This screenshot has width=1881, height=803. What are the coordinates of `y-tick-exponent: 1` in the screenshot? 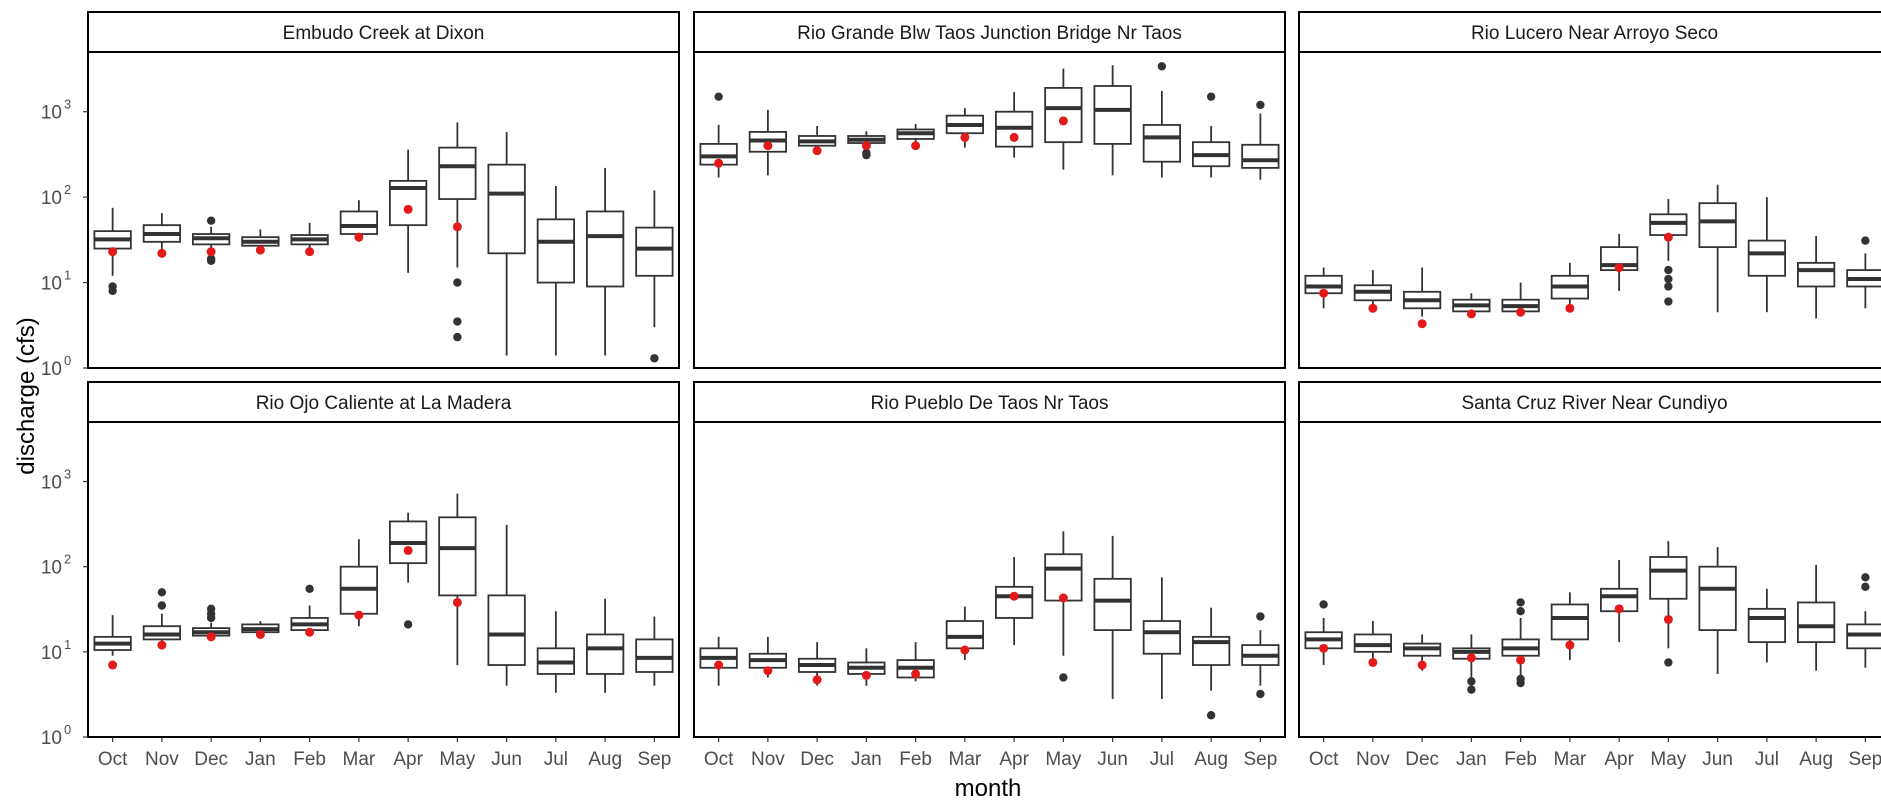 It's located at (67, 275).